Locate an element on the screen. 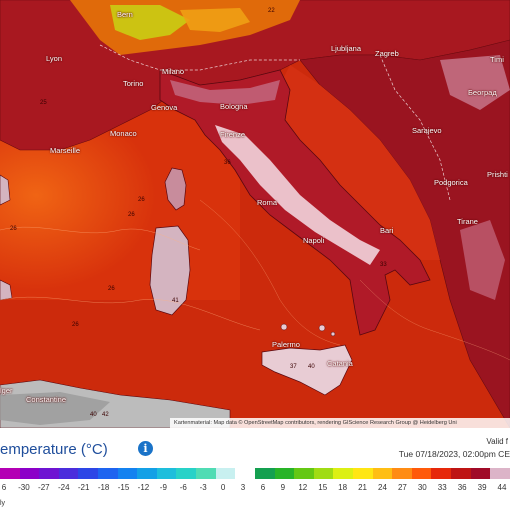 The image size is (510, 510). temperature-value: 25 is located at coordinates (43, 103).